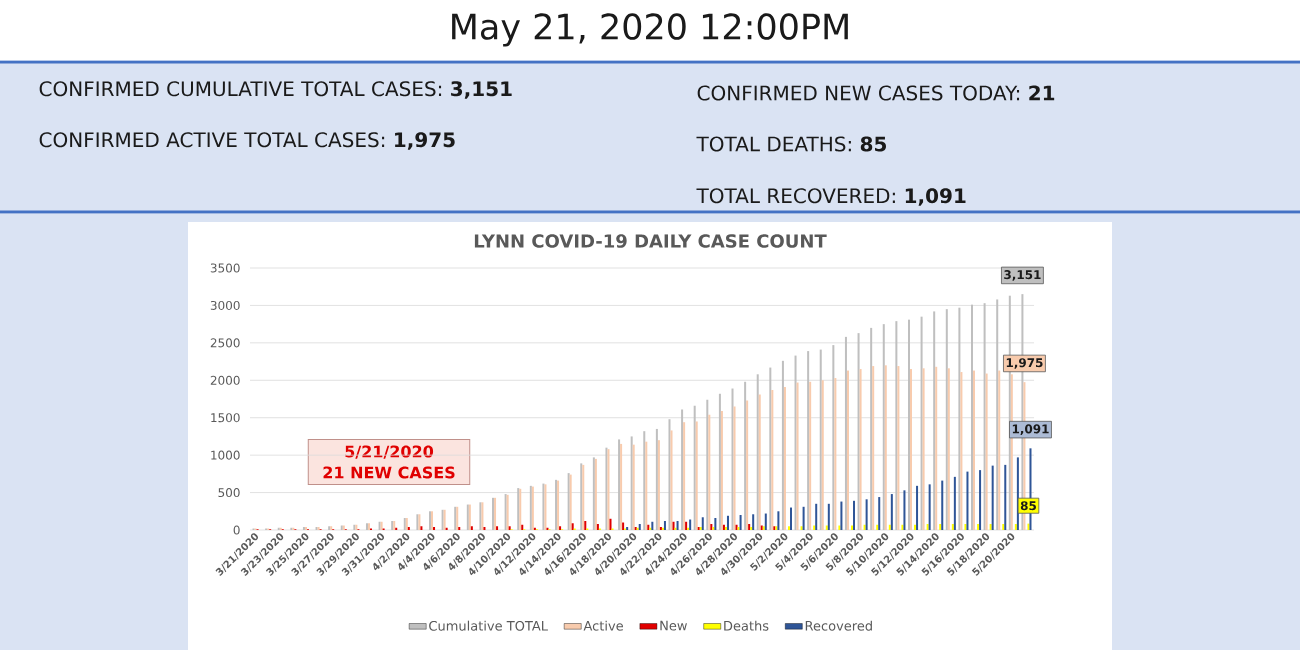  Describe the element at coordinates (791, 144) in the screenshot. I see `text: TOTAL DEATHS: 85` at that location.